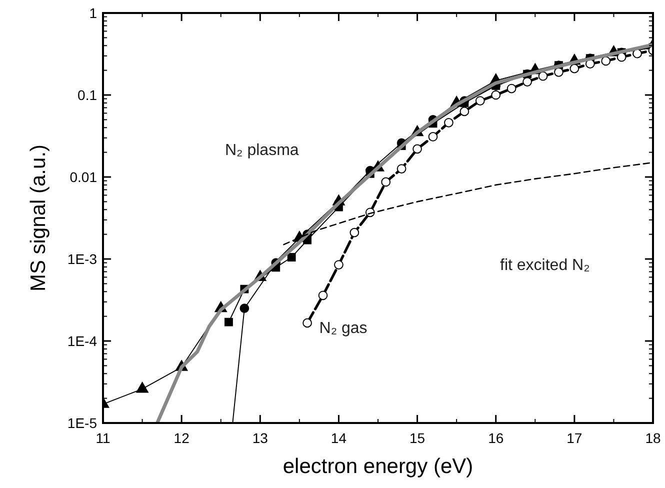  Describe the element at coordinates (496, 438) in the screenshot. I see `x-tick-label: 16` at that location.